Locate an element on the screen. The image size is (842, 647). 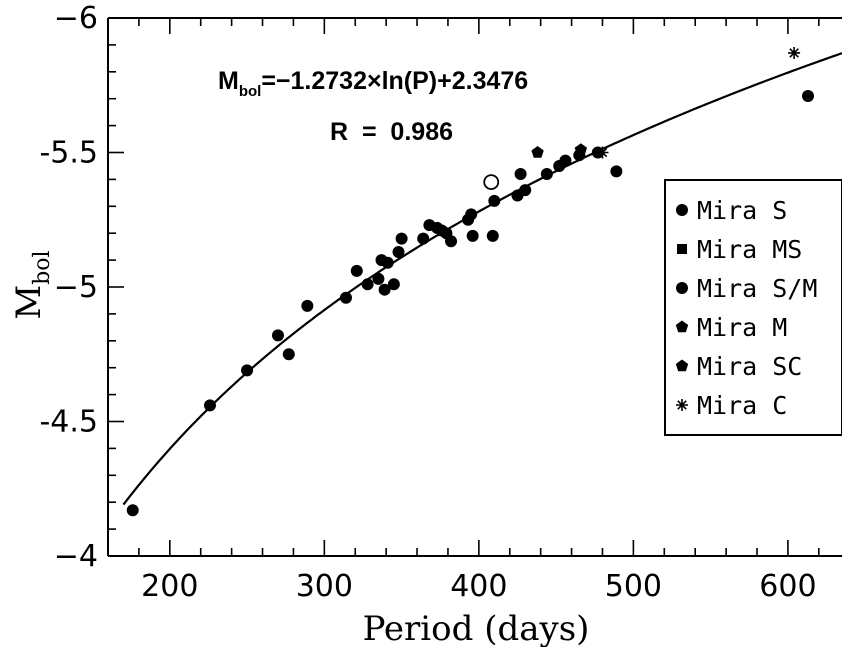
legend-items: Mira S Mira MS Mira S/M Mira M Mira SC Mira C is located at coordinates (746, 308).